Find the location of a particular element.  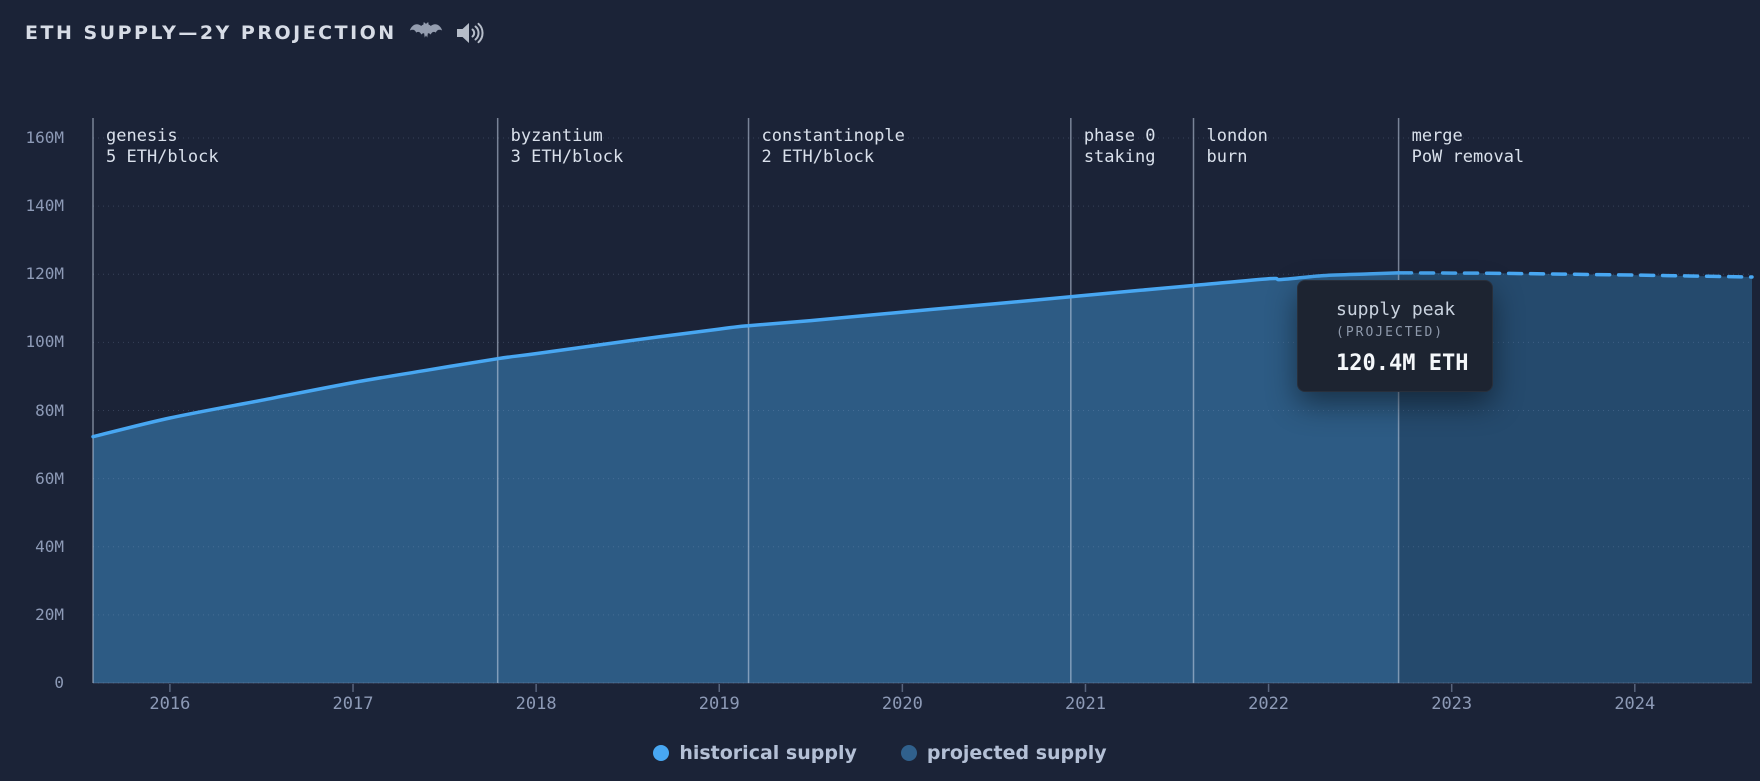

header: ETH SUPPLY—2Y PROJECTION is located at coordinates (255, 33).